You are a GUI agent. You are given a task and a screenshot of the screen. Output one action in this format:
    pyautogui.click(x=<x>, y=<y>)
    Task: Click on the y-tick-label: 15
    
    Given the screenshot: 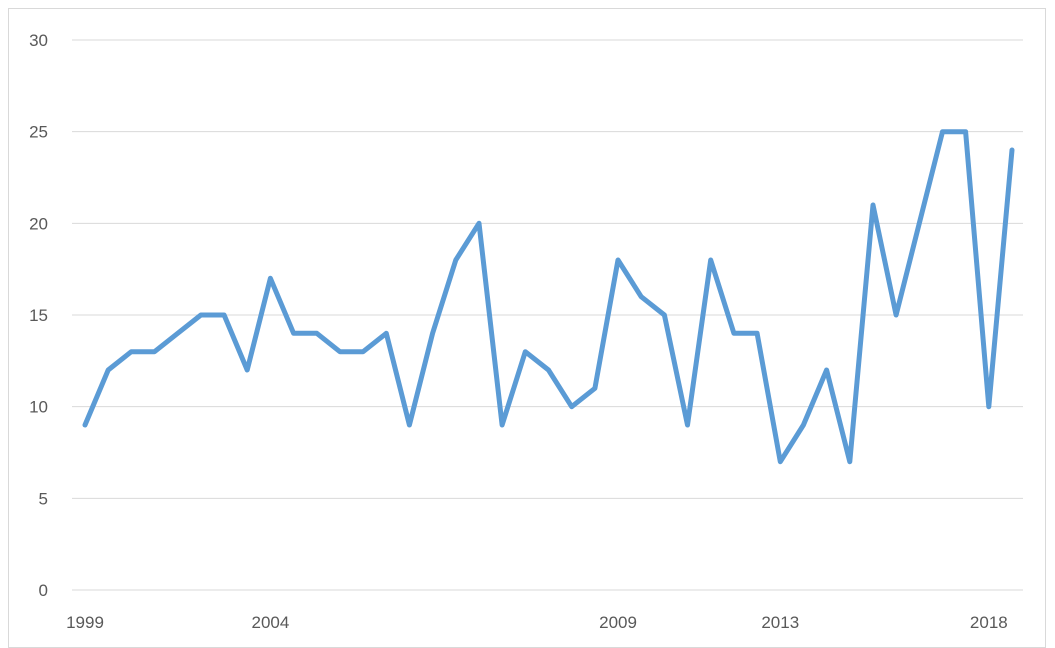 What is the action you would take?
    pyautogui.click(x=38, y=315)
    